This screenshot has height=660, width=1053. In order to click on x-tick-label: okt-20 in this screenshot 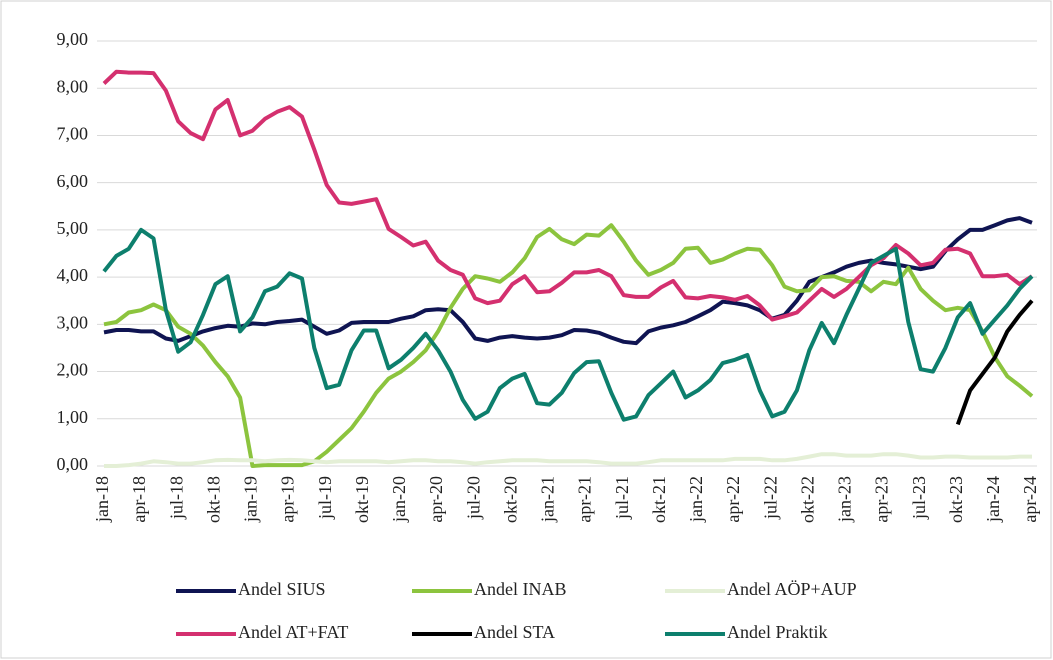, I will do `click(510, 499)`.